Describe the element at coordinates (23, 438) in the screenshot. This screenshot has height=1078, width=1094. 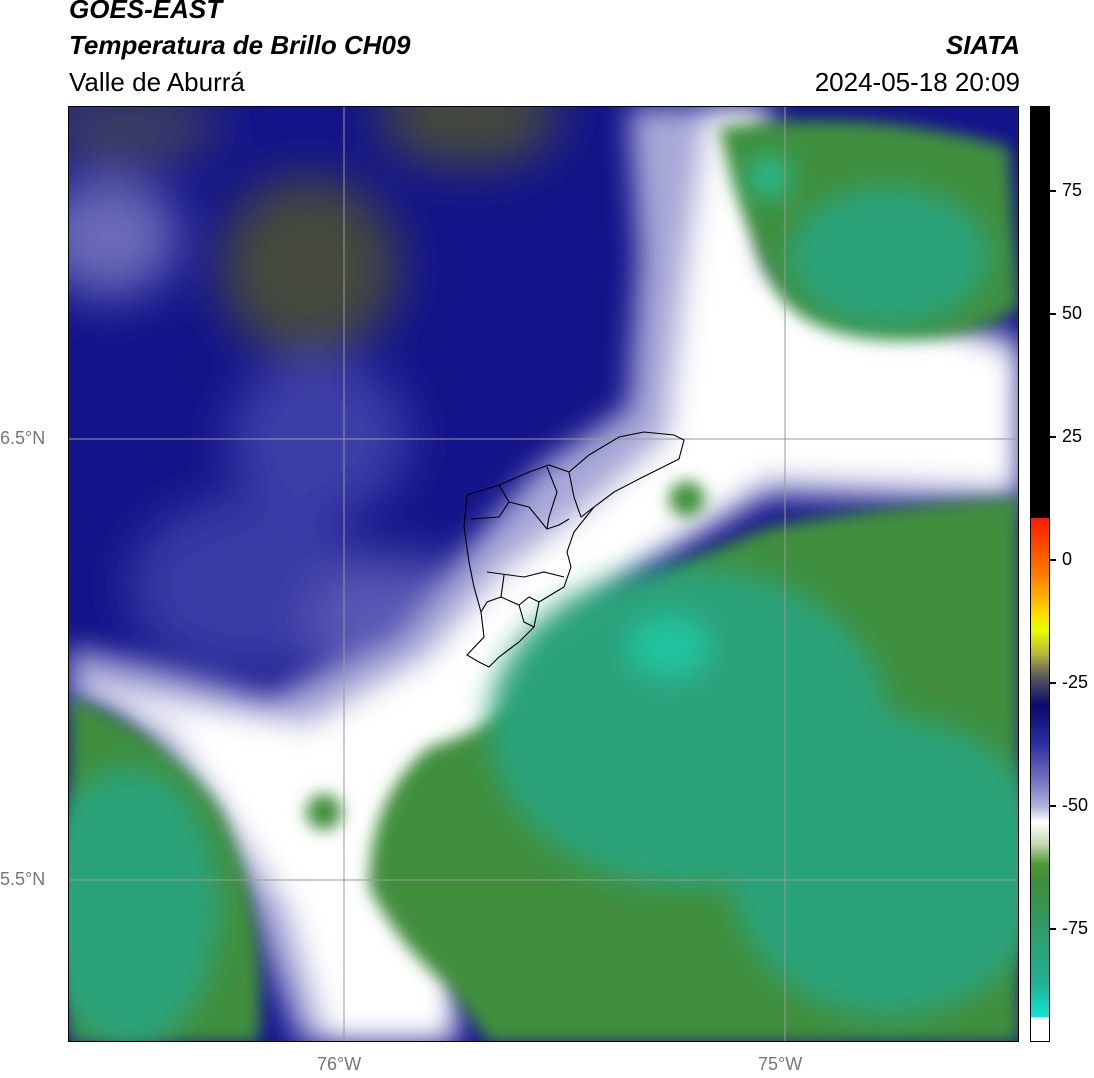
I see `lat-label-6-5: 6.5°N` at that location.